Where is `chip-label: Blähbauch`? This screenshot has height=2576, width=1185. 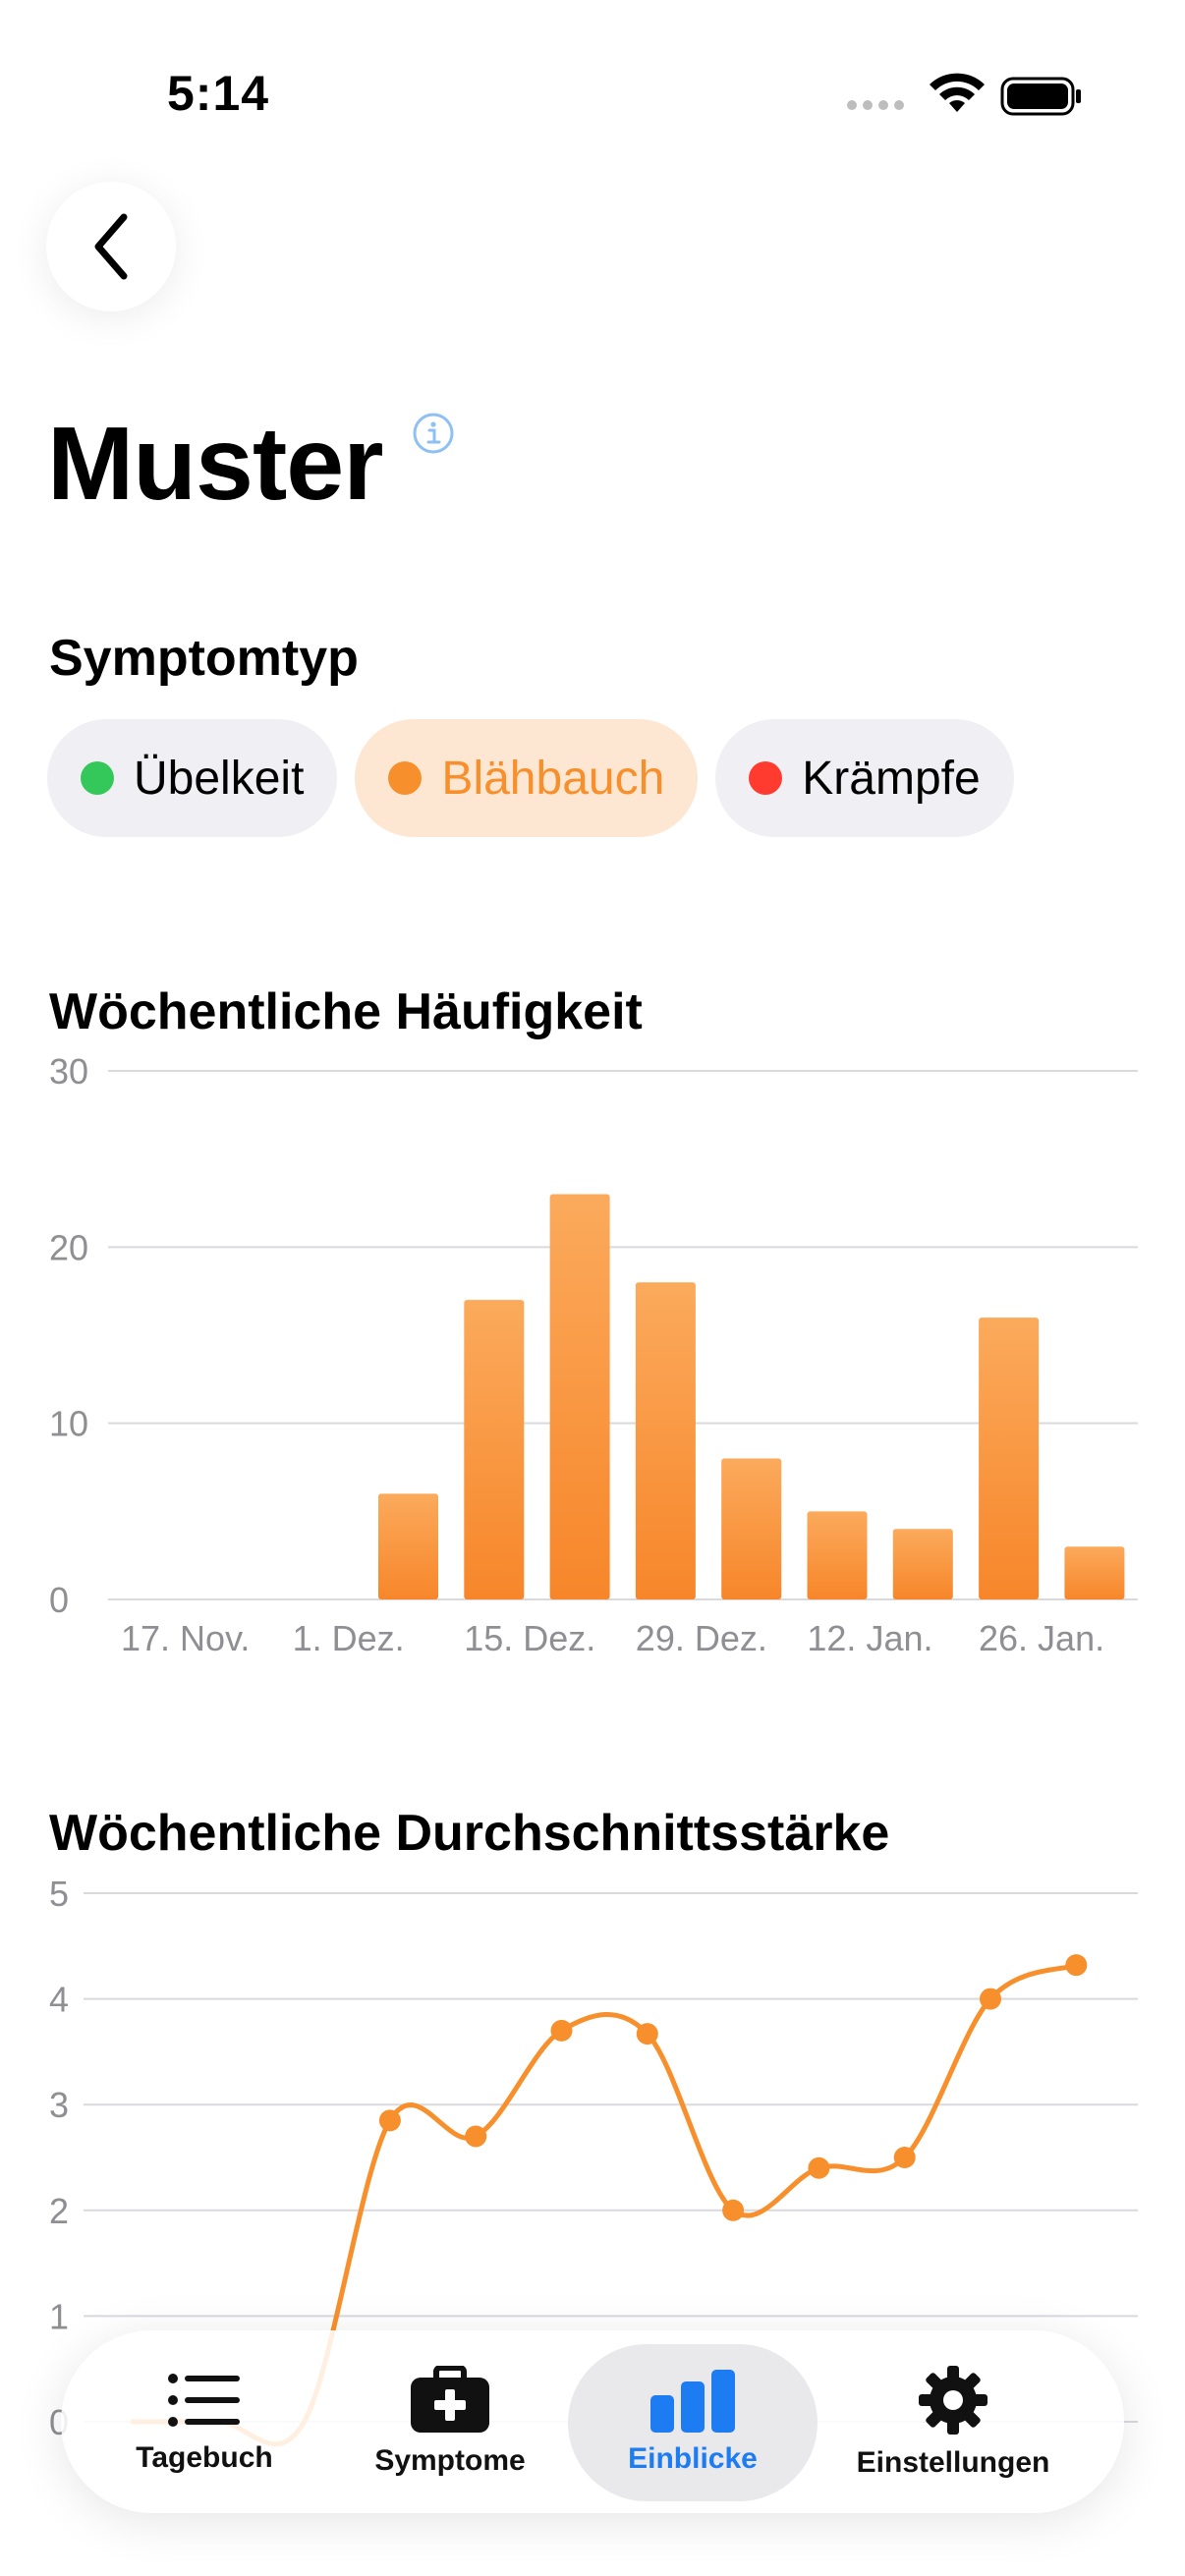 chip-label: Blähbauch is located at coordinates (553, 778).